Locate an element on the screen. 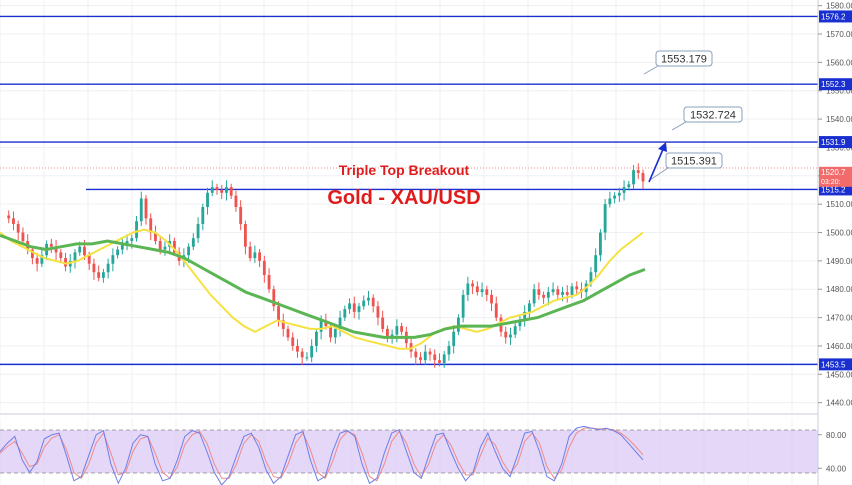 The height and width of the screenshot is (485, 852). axis-tick-label: 1470.00 is located at coordinates (839, 318).